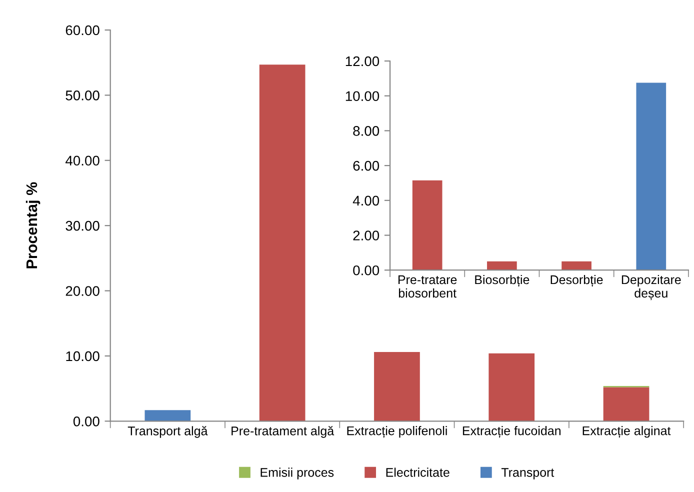 The image size is (694, 492). I want to click on x-tick-label: Pre-tratament algă, so click(283, 432).